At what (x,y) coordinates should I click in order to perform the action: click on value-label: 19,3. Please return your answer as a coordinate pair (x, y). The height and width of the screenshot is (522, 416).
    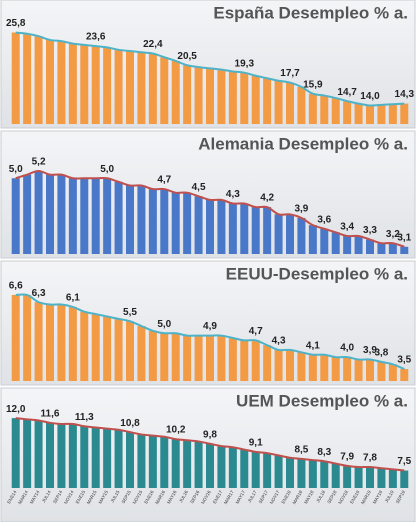
    Looking at the image, I should click on (245, 63).